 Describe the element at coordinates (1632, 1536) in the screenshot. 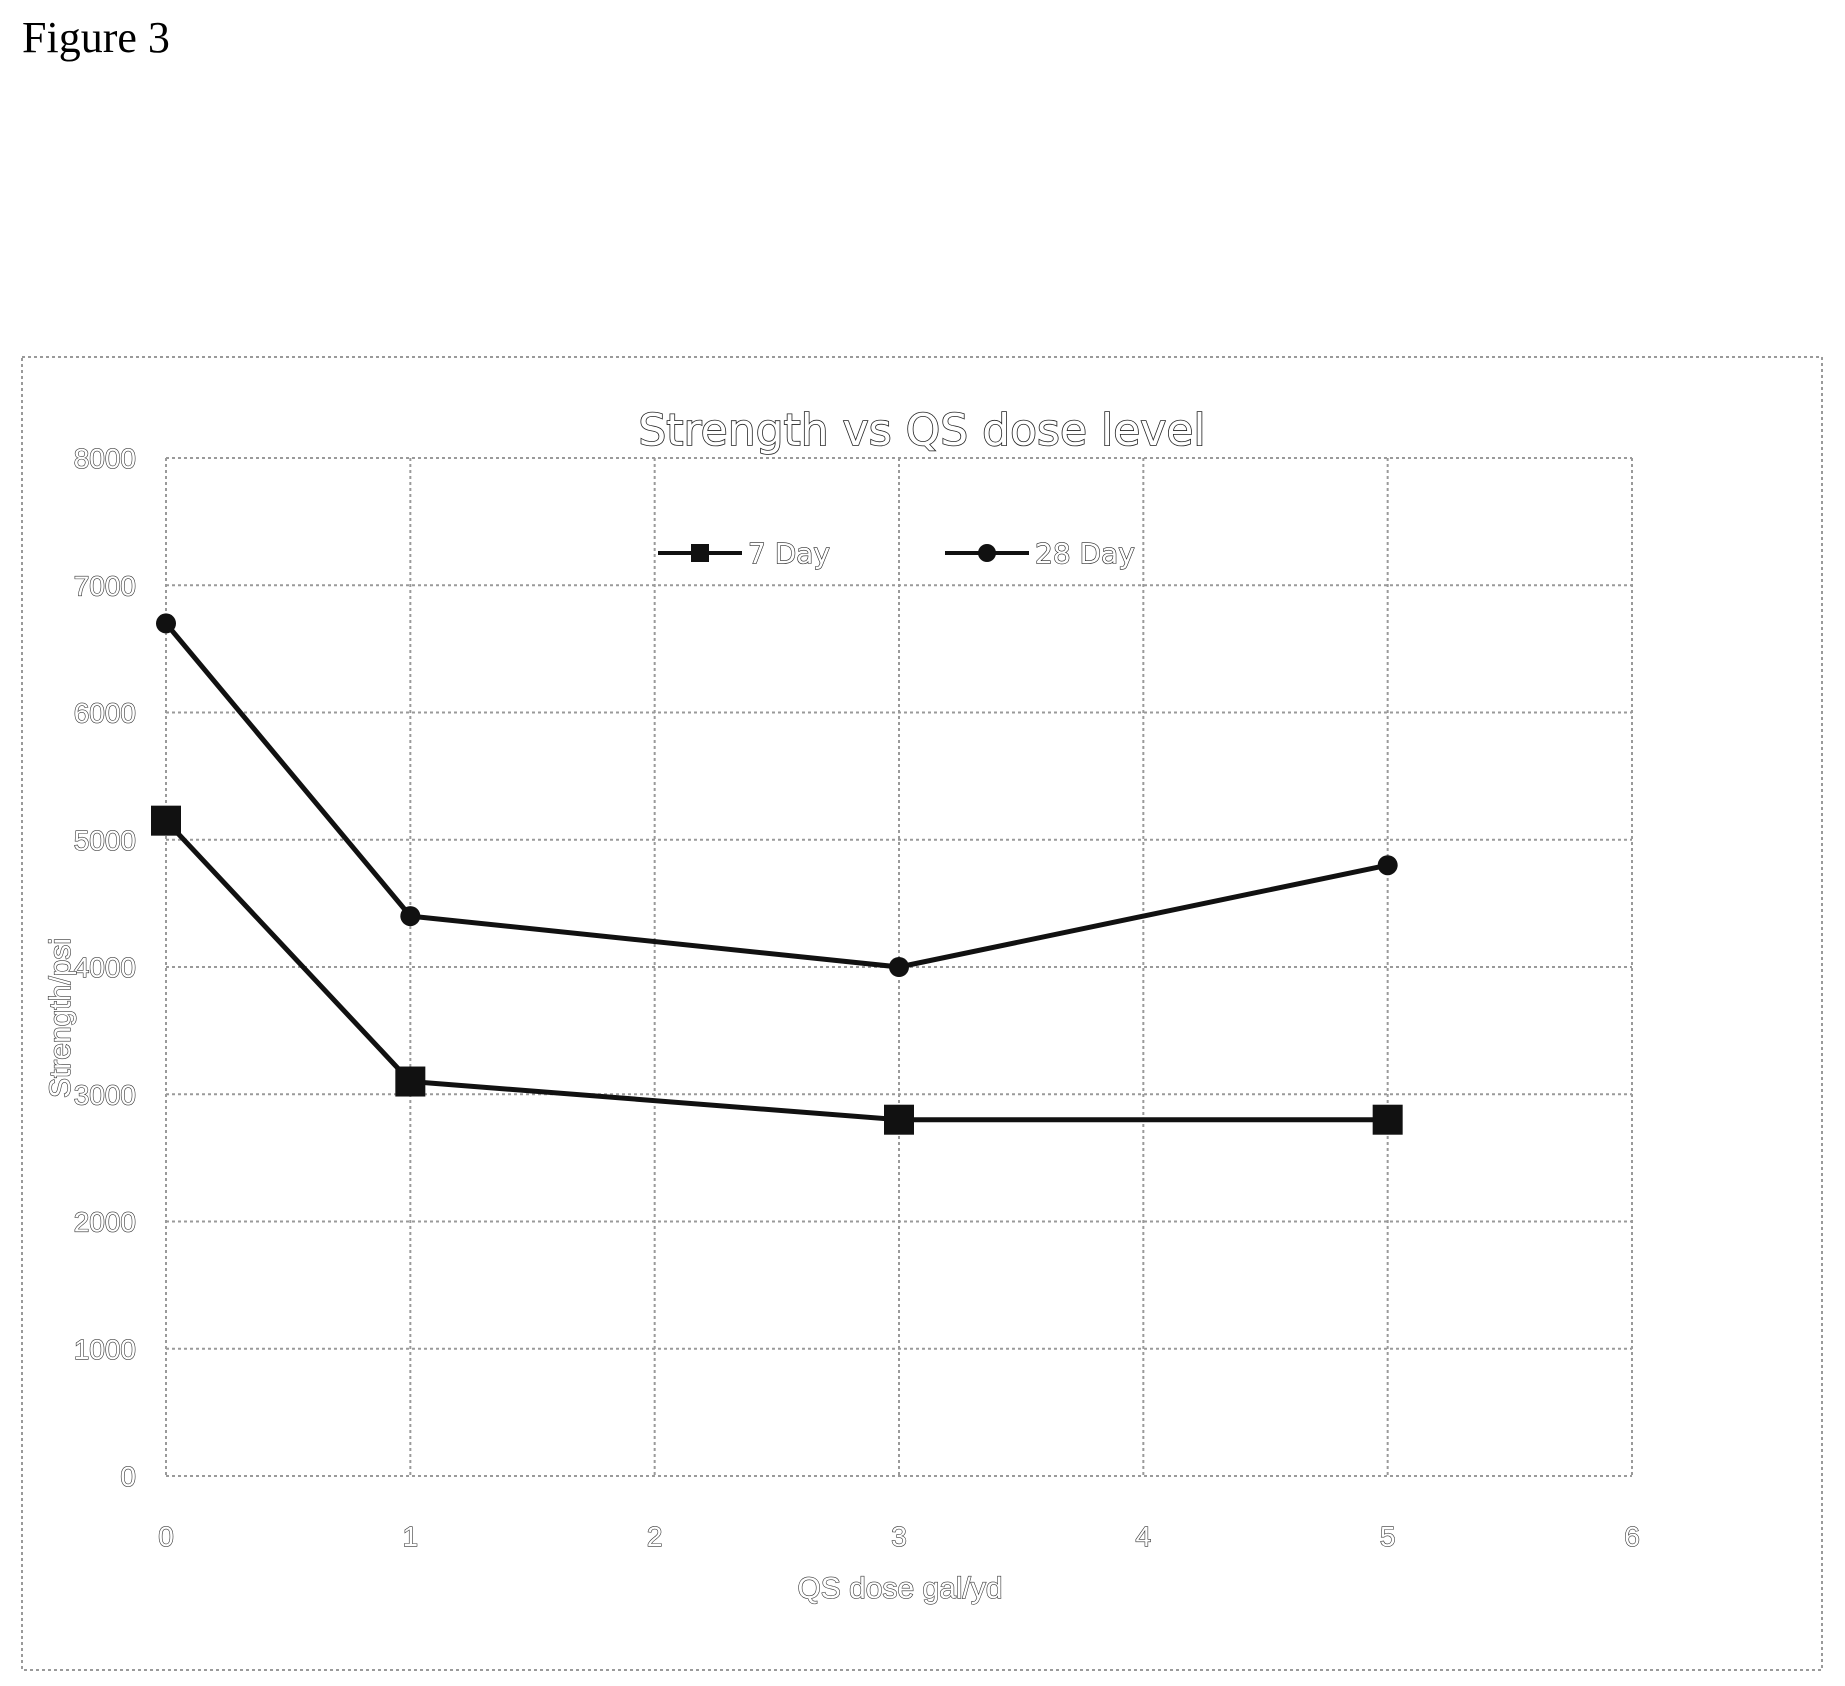

I see `x-tick-label: 6` at that location.